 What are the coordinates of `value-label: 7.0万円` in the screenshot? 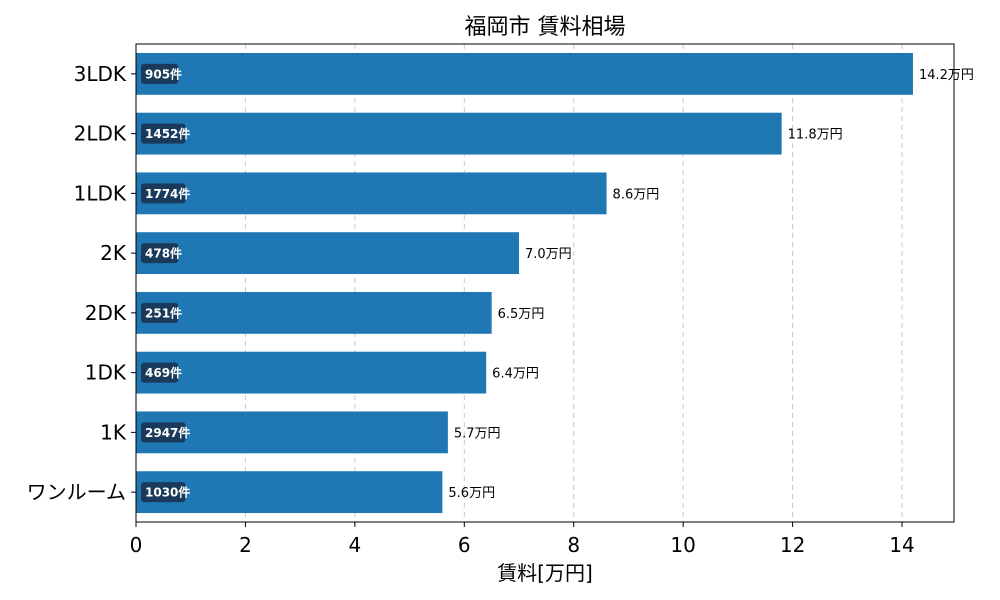 It's located at (548, 254).